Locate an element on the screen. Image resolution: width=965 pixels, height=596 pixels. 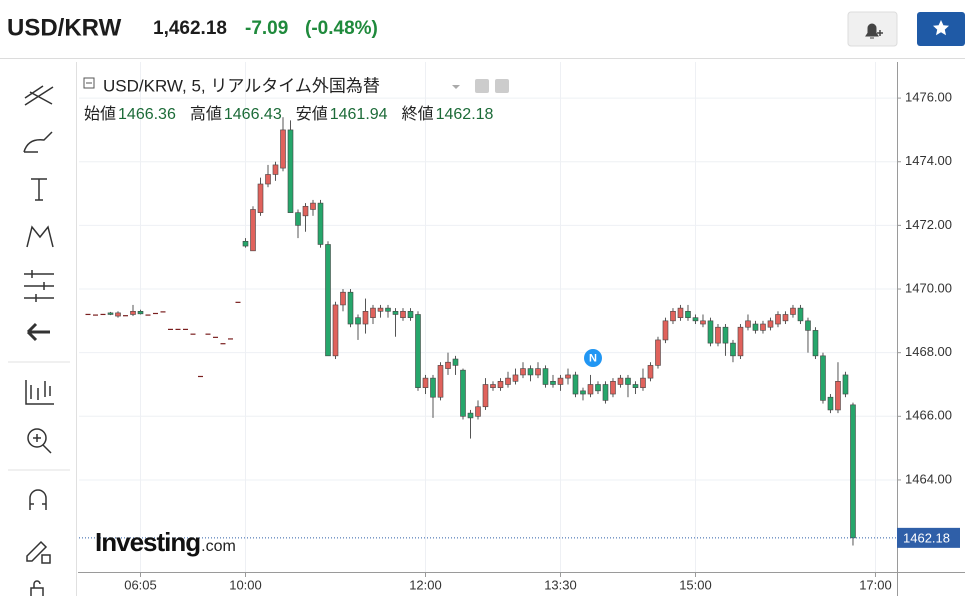
x-tick-label: 06:05 is located at coordinates (140, 584).